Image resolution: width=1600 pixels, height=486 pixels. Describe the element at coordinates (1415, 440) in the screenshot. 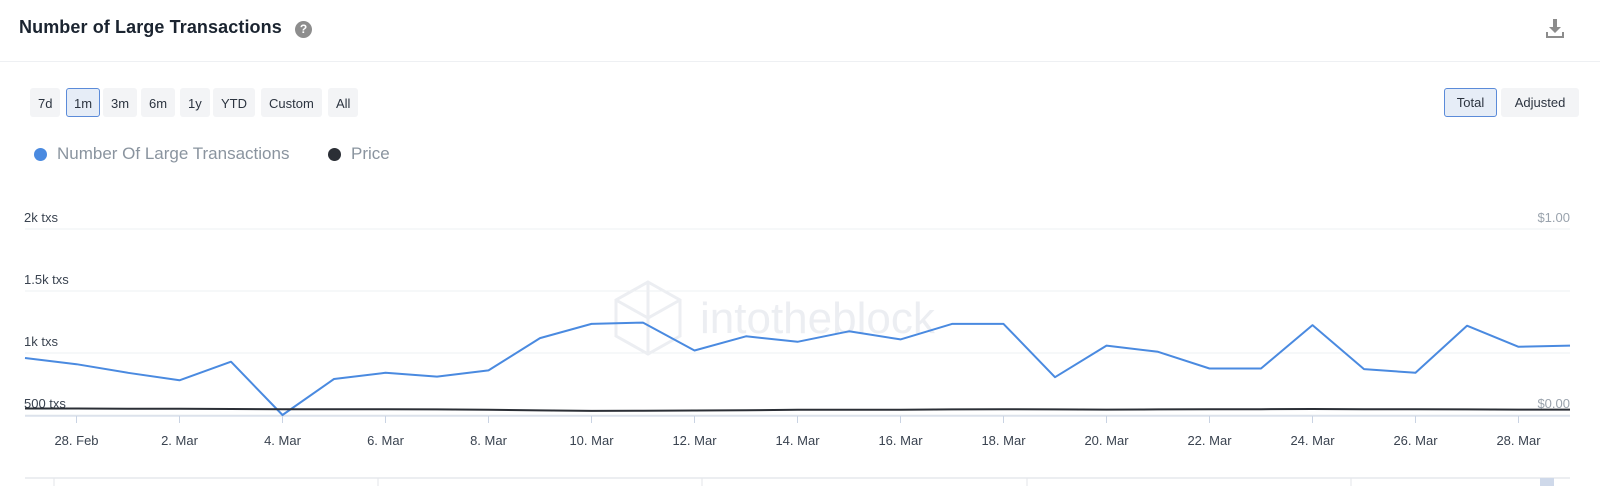

I see `x-tick-label: 26. Mar` at that location.